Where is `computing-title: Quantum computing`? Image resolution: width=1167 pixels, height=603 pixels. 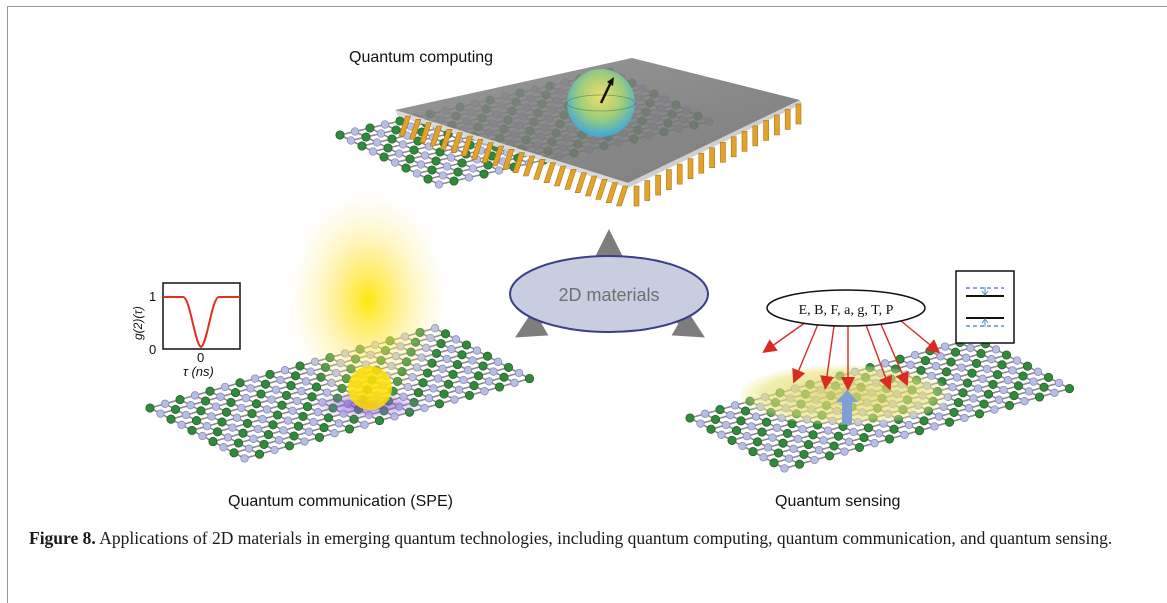
computing-title: Quantum computing is located at coordinates (421, 57).